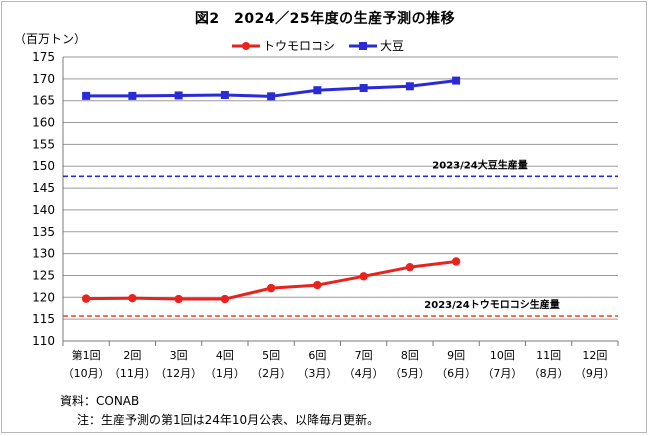 This screenshot has height=436, width=650. Describe the element at coordinates (548, 355) in the screenshot. I see `x-tick-label-round: 11回` at that location.